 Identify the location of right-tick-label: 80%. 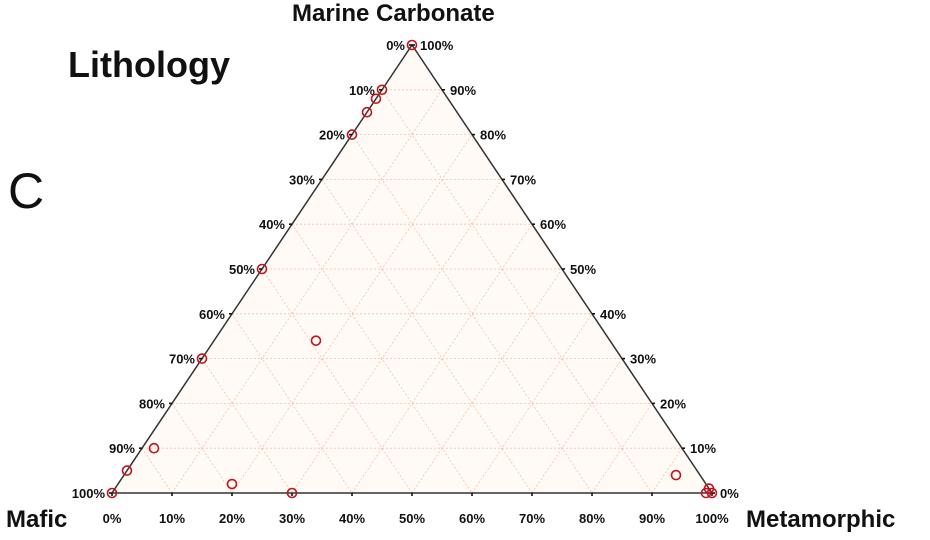
(493, 135).